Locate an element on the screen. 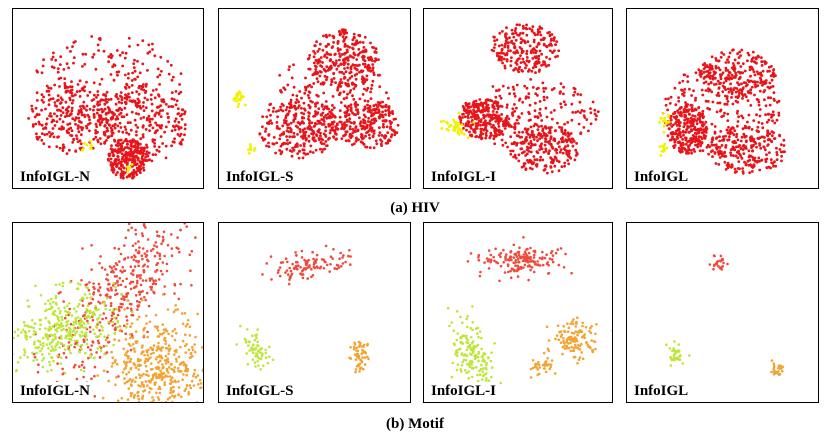  hiv-panel-infoigl-n: InfoIGL-N is located at coordinates (108, 98).